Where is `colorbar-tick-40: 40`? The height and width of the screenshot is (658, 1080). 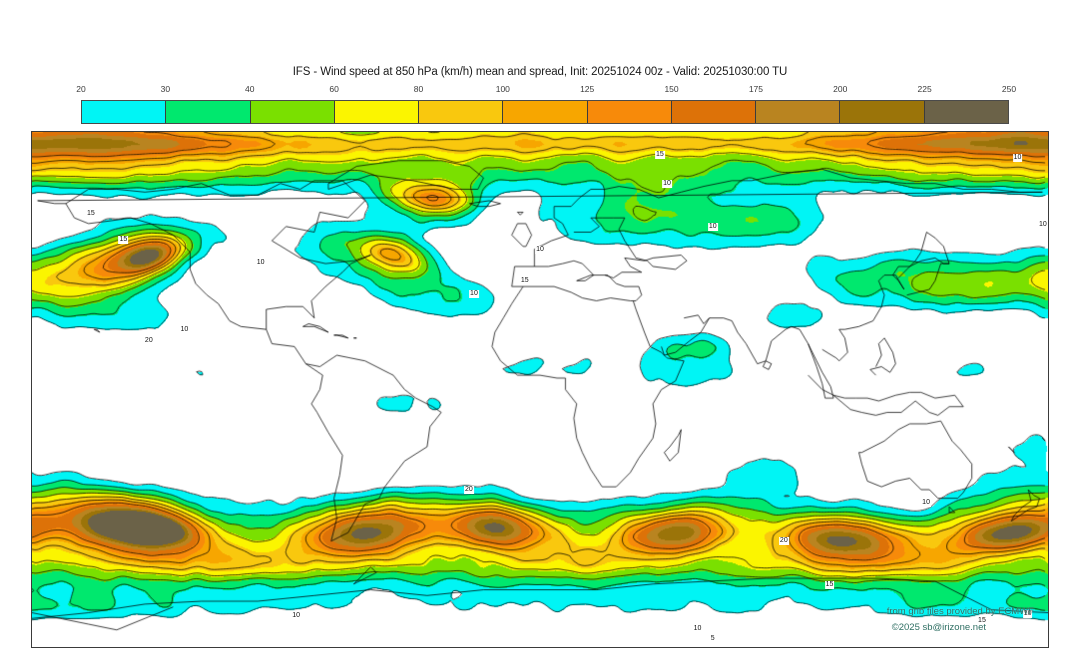
colorbar-tick-40: 40 is located at coordinates (249, 89).